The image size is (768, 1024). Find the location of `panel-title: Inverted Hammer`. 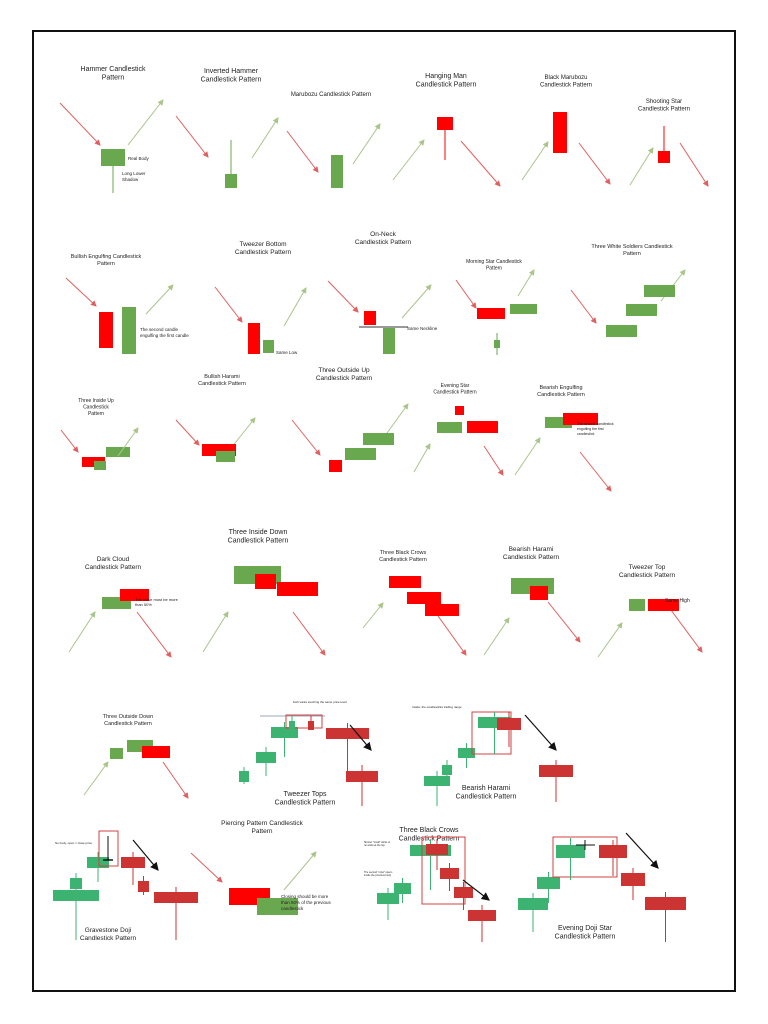

panel-title: Inverted Hammer is located at coordinates (231, 71).